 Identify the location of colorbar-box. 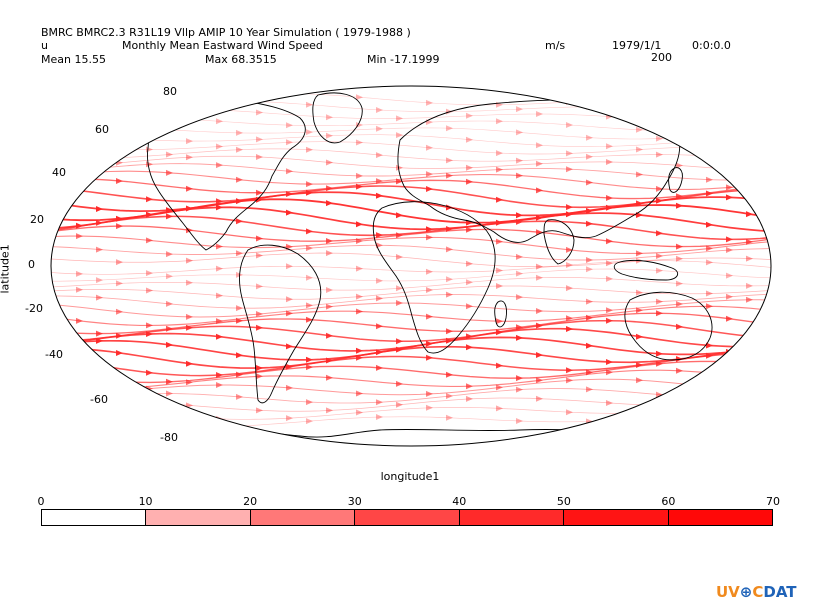
(512, 517).